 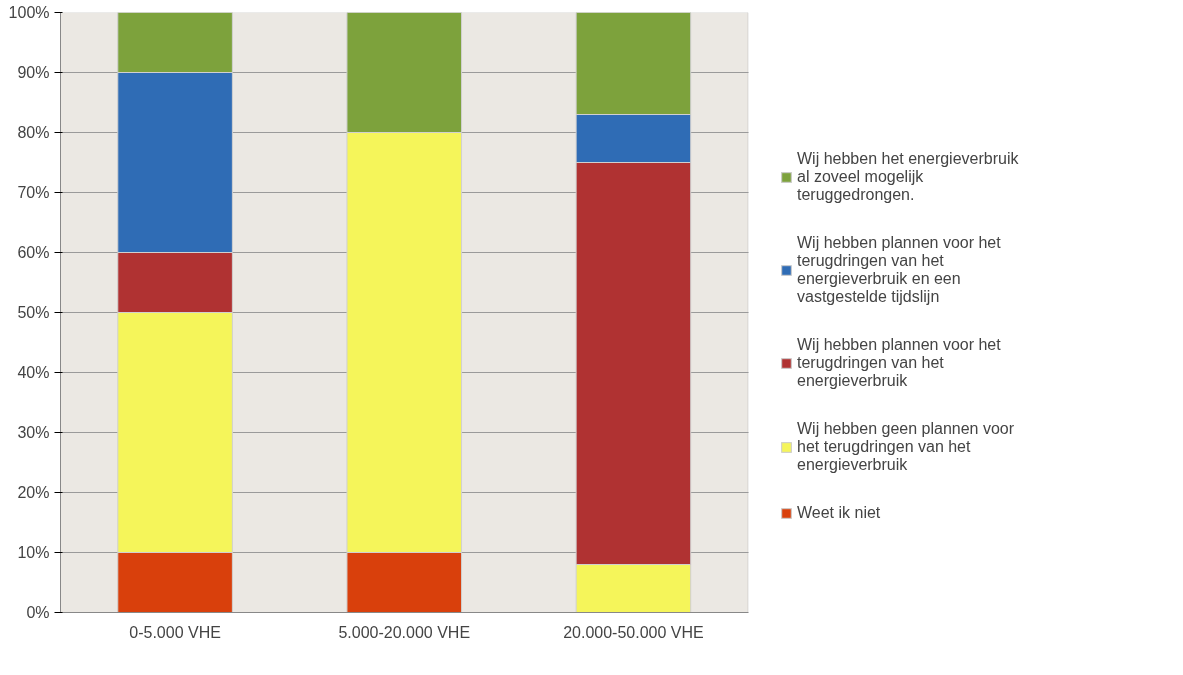 What do you see at coordinates (33, 132) in the screenshot?
I see `y-tick-label: 80%` at bounding box center [33, 132].